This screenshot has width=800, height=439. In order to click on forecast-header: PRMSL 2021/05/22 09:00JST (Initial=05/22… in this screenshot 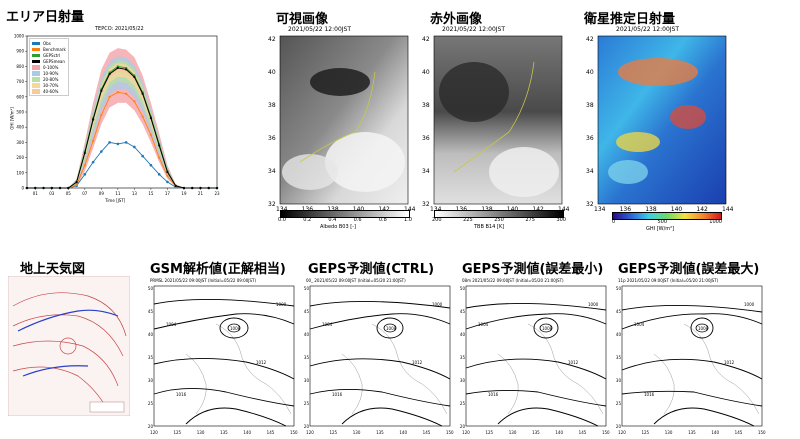, I will do `click(203, 280)`.